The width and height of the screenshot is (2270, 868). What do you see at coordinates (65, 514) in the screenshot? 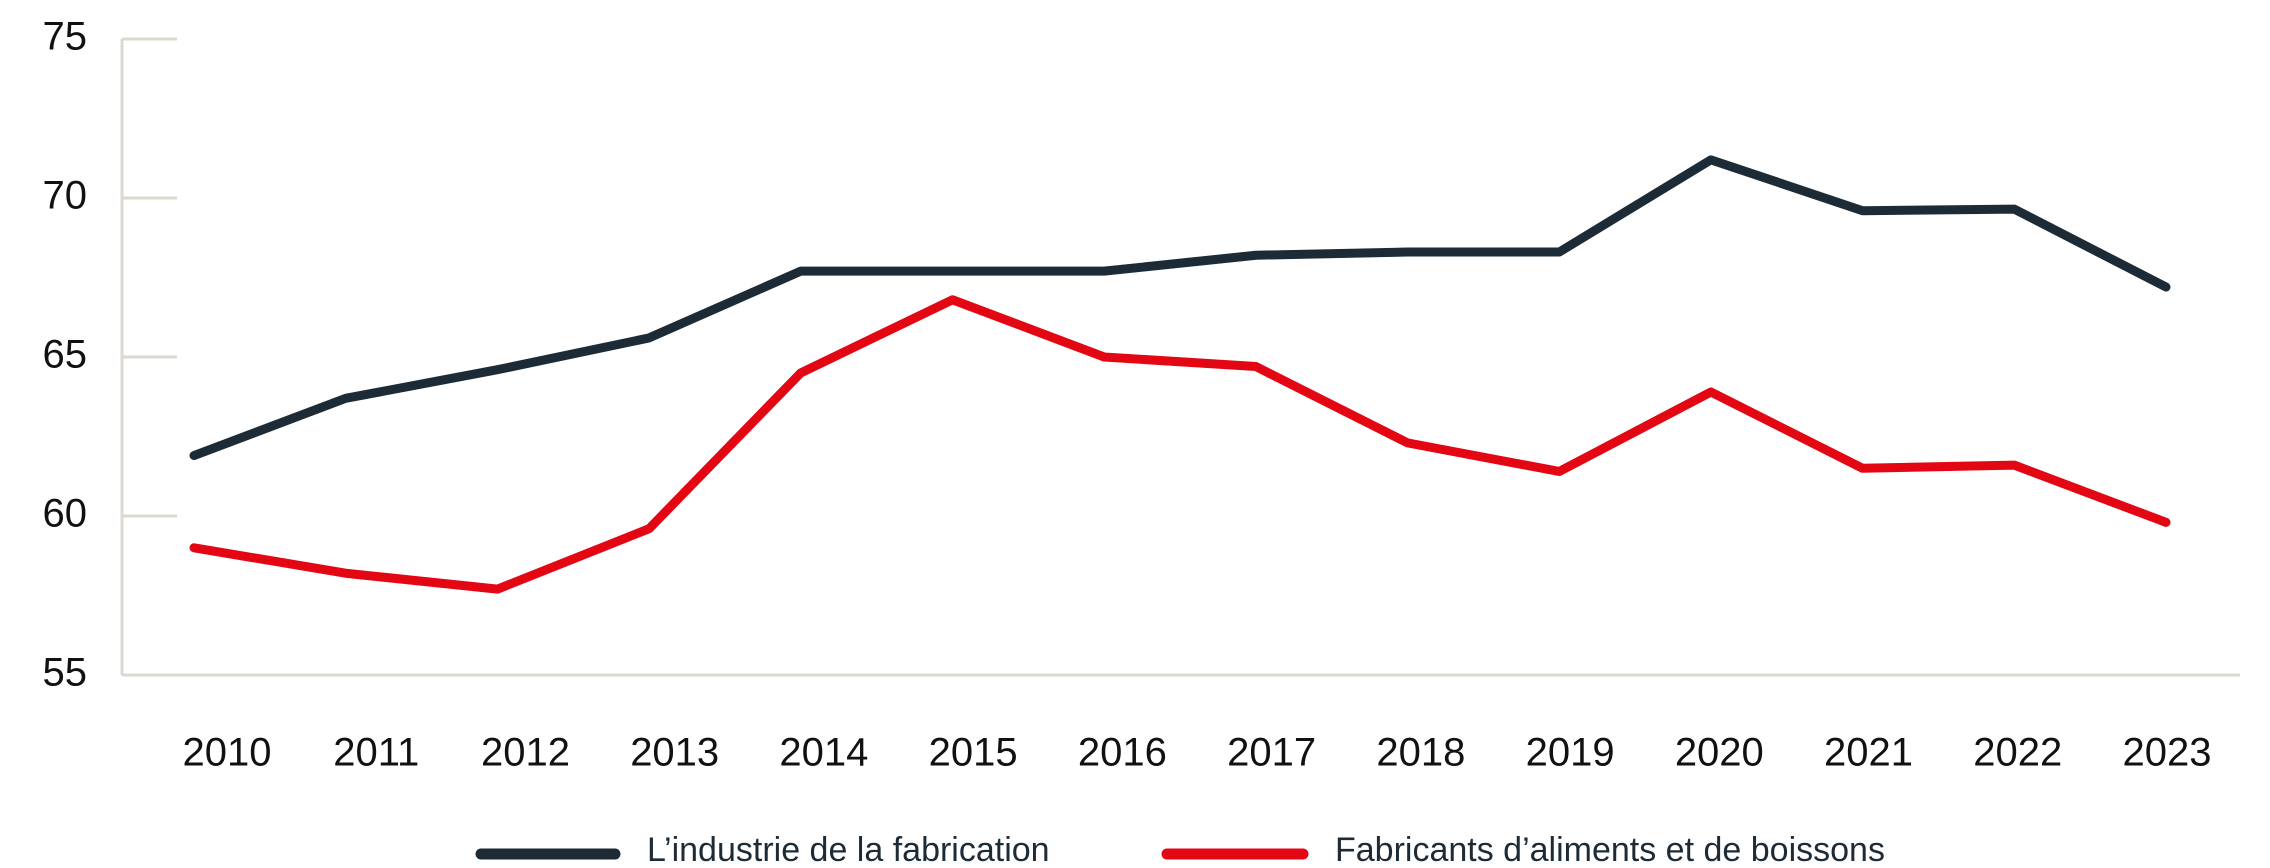
I see `y-tick-label: 60` at bounding box center [65, 514].